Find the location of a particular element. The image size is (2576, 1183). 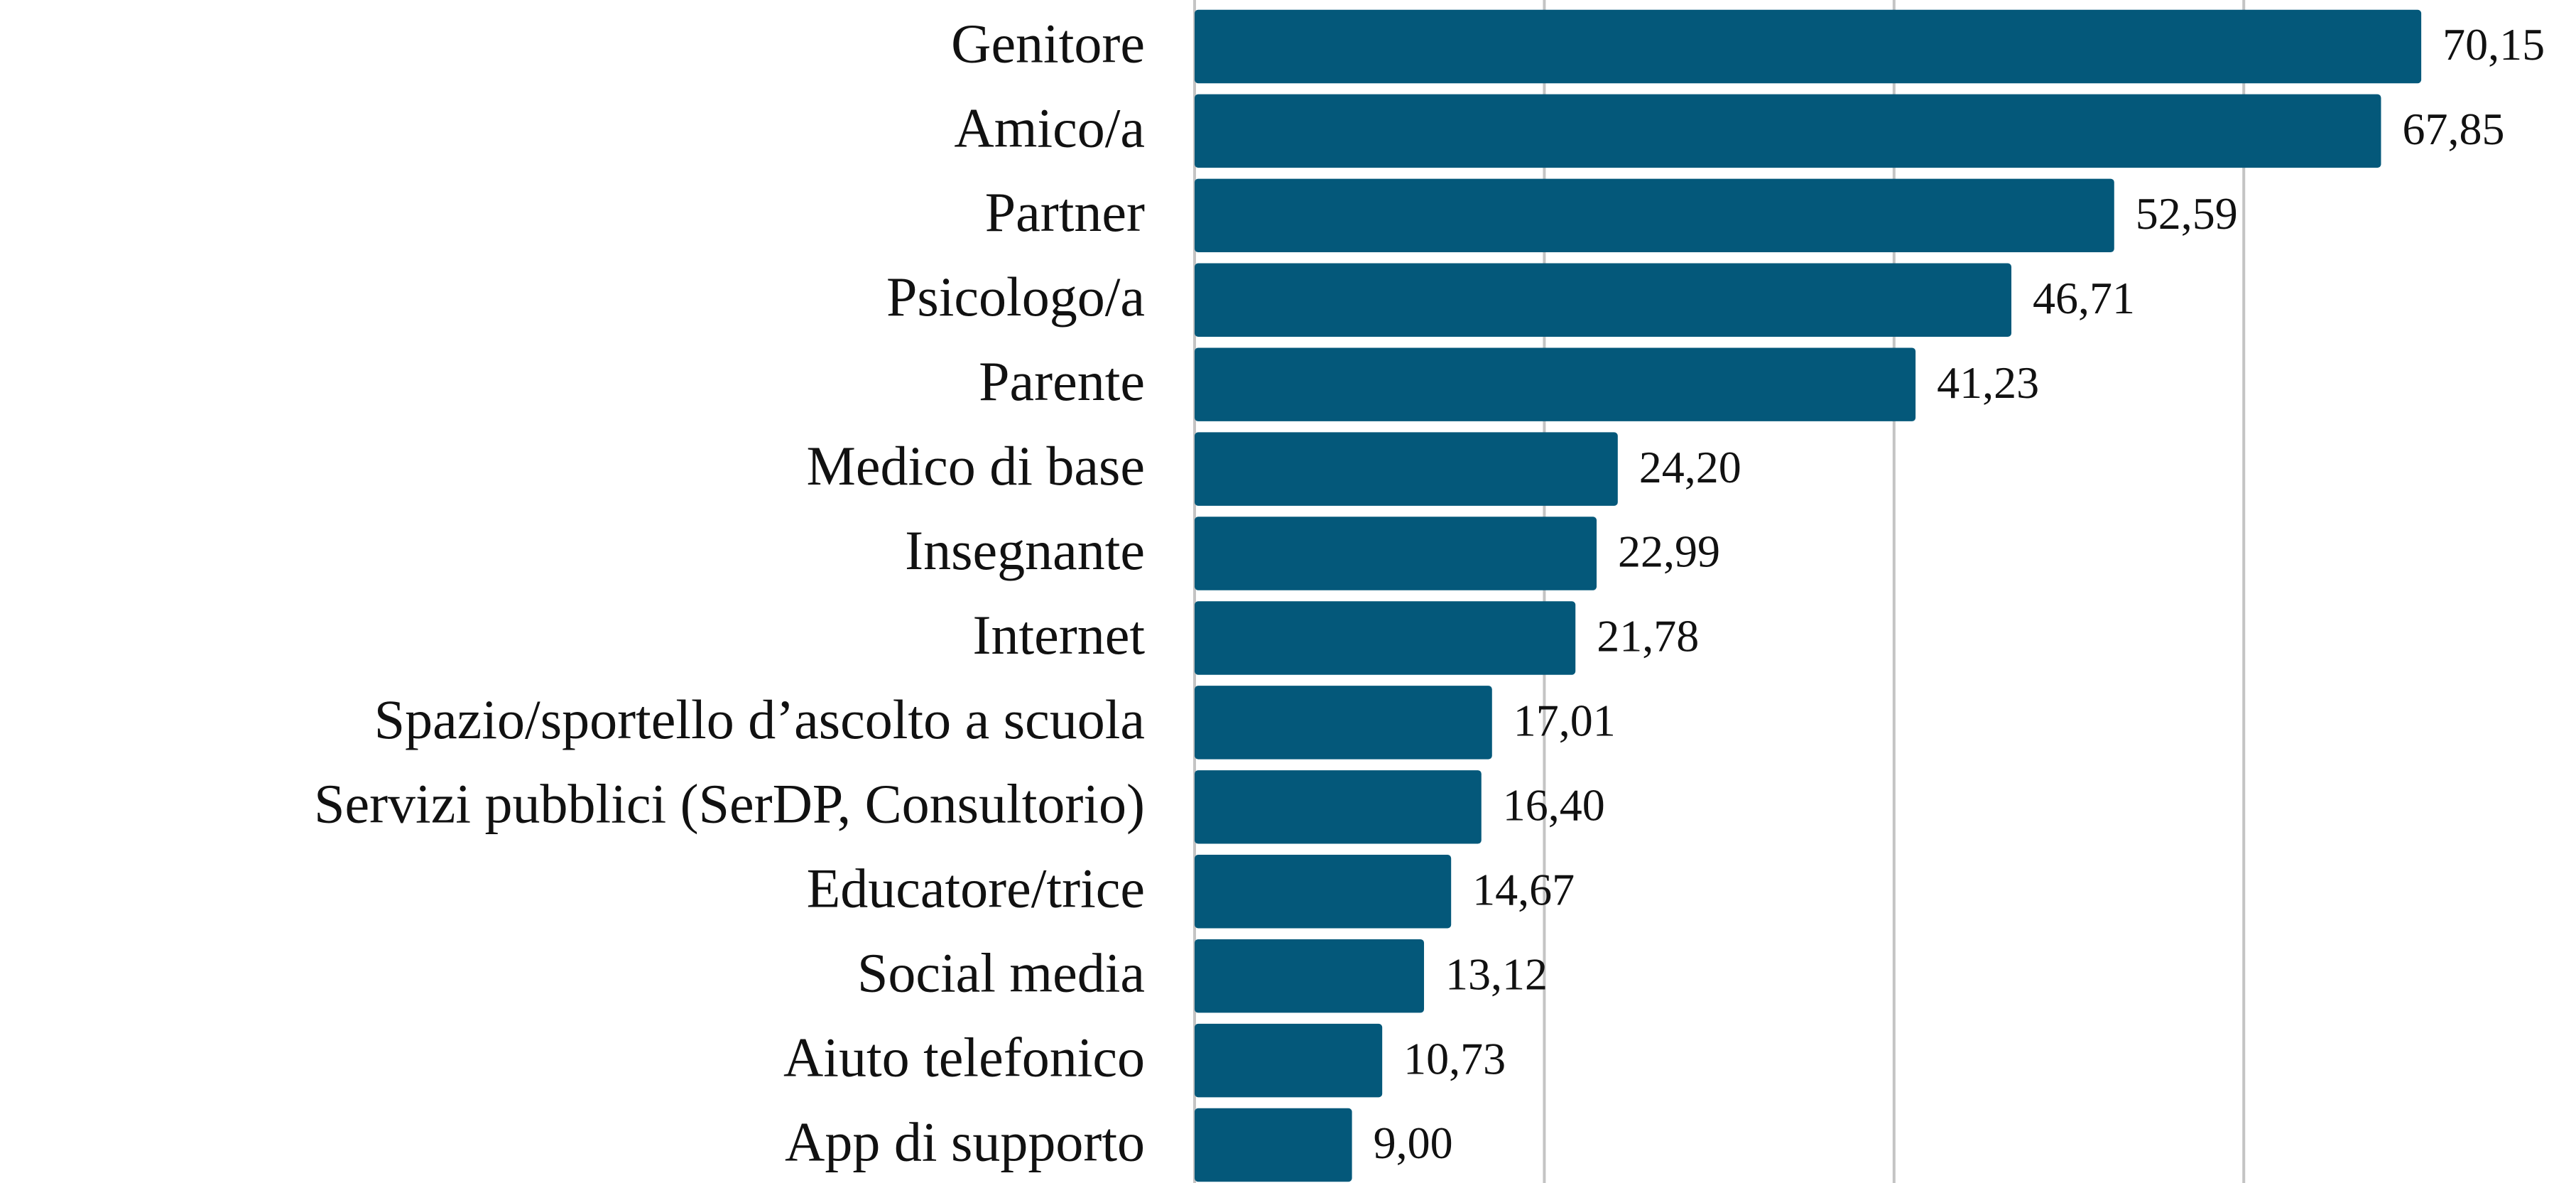

value-label: 52,59 is located at coordinates (2187, 213).